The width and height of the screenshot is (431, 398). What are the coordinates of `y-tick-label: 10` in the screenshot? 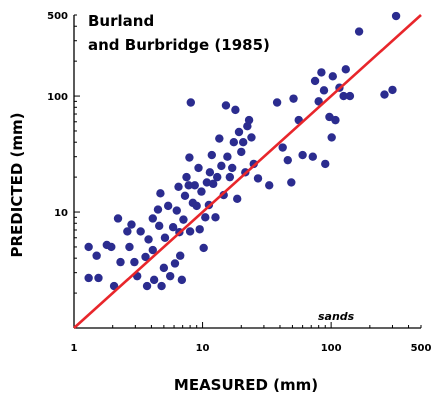 It's located at (61, 213).